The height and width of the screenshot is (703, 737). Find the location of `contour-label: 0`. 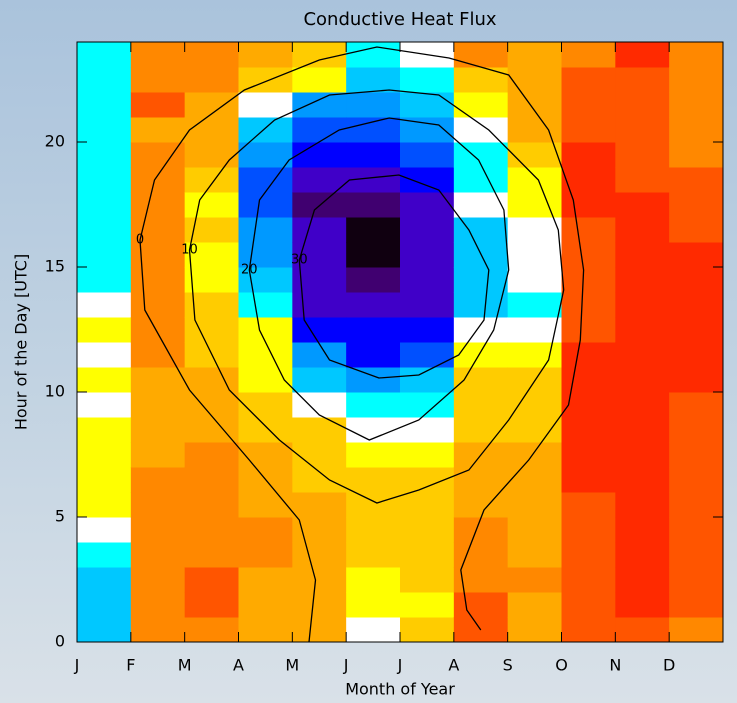

contour-label: 0 is located at coordinates (140, 240).